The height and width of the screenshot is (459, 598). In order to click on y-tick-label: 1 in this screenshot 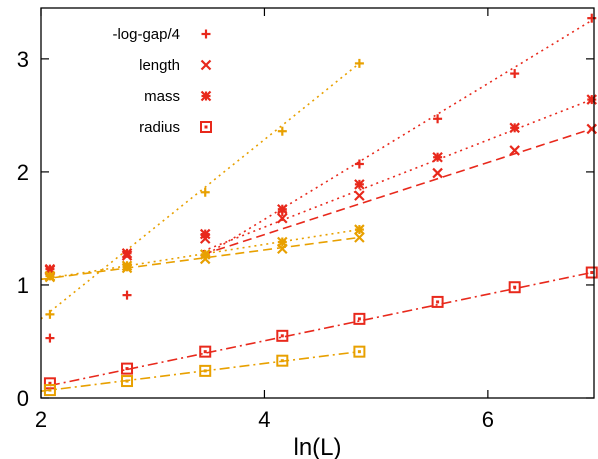, I will do `click(23, 285)`.